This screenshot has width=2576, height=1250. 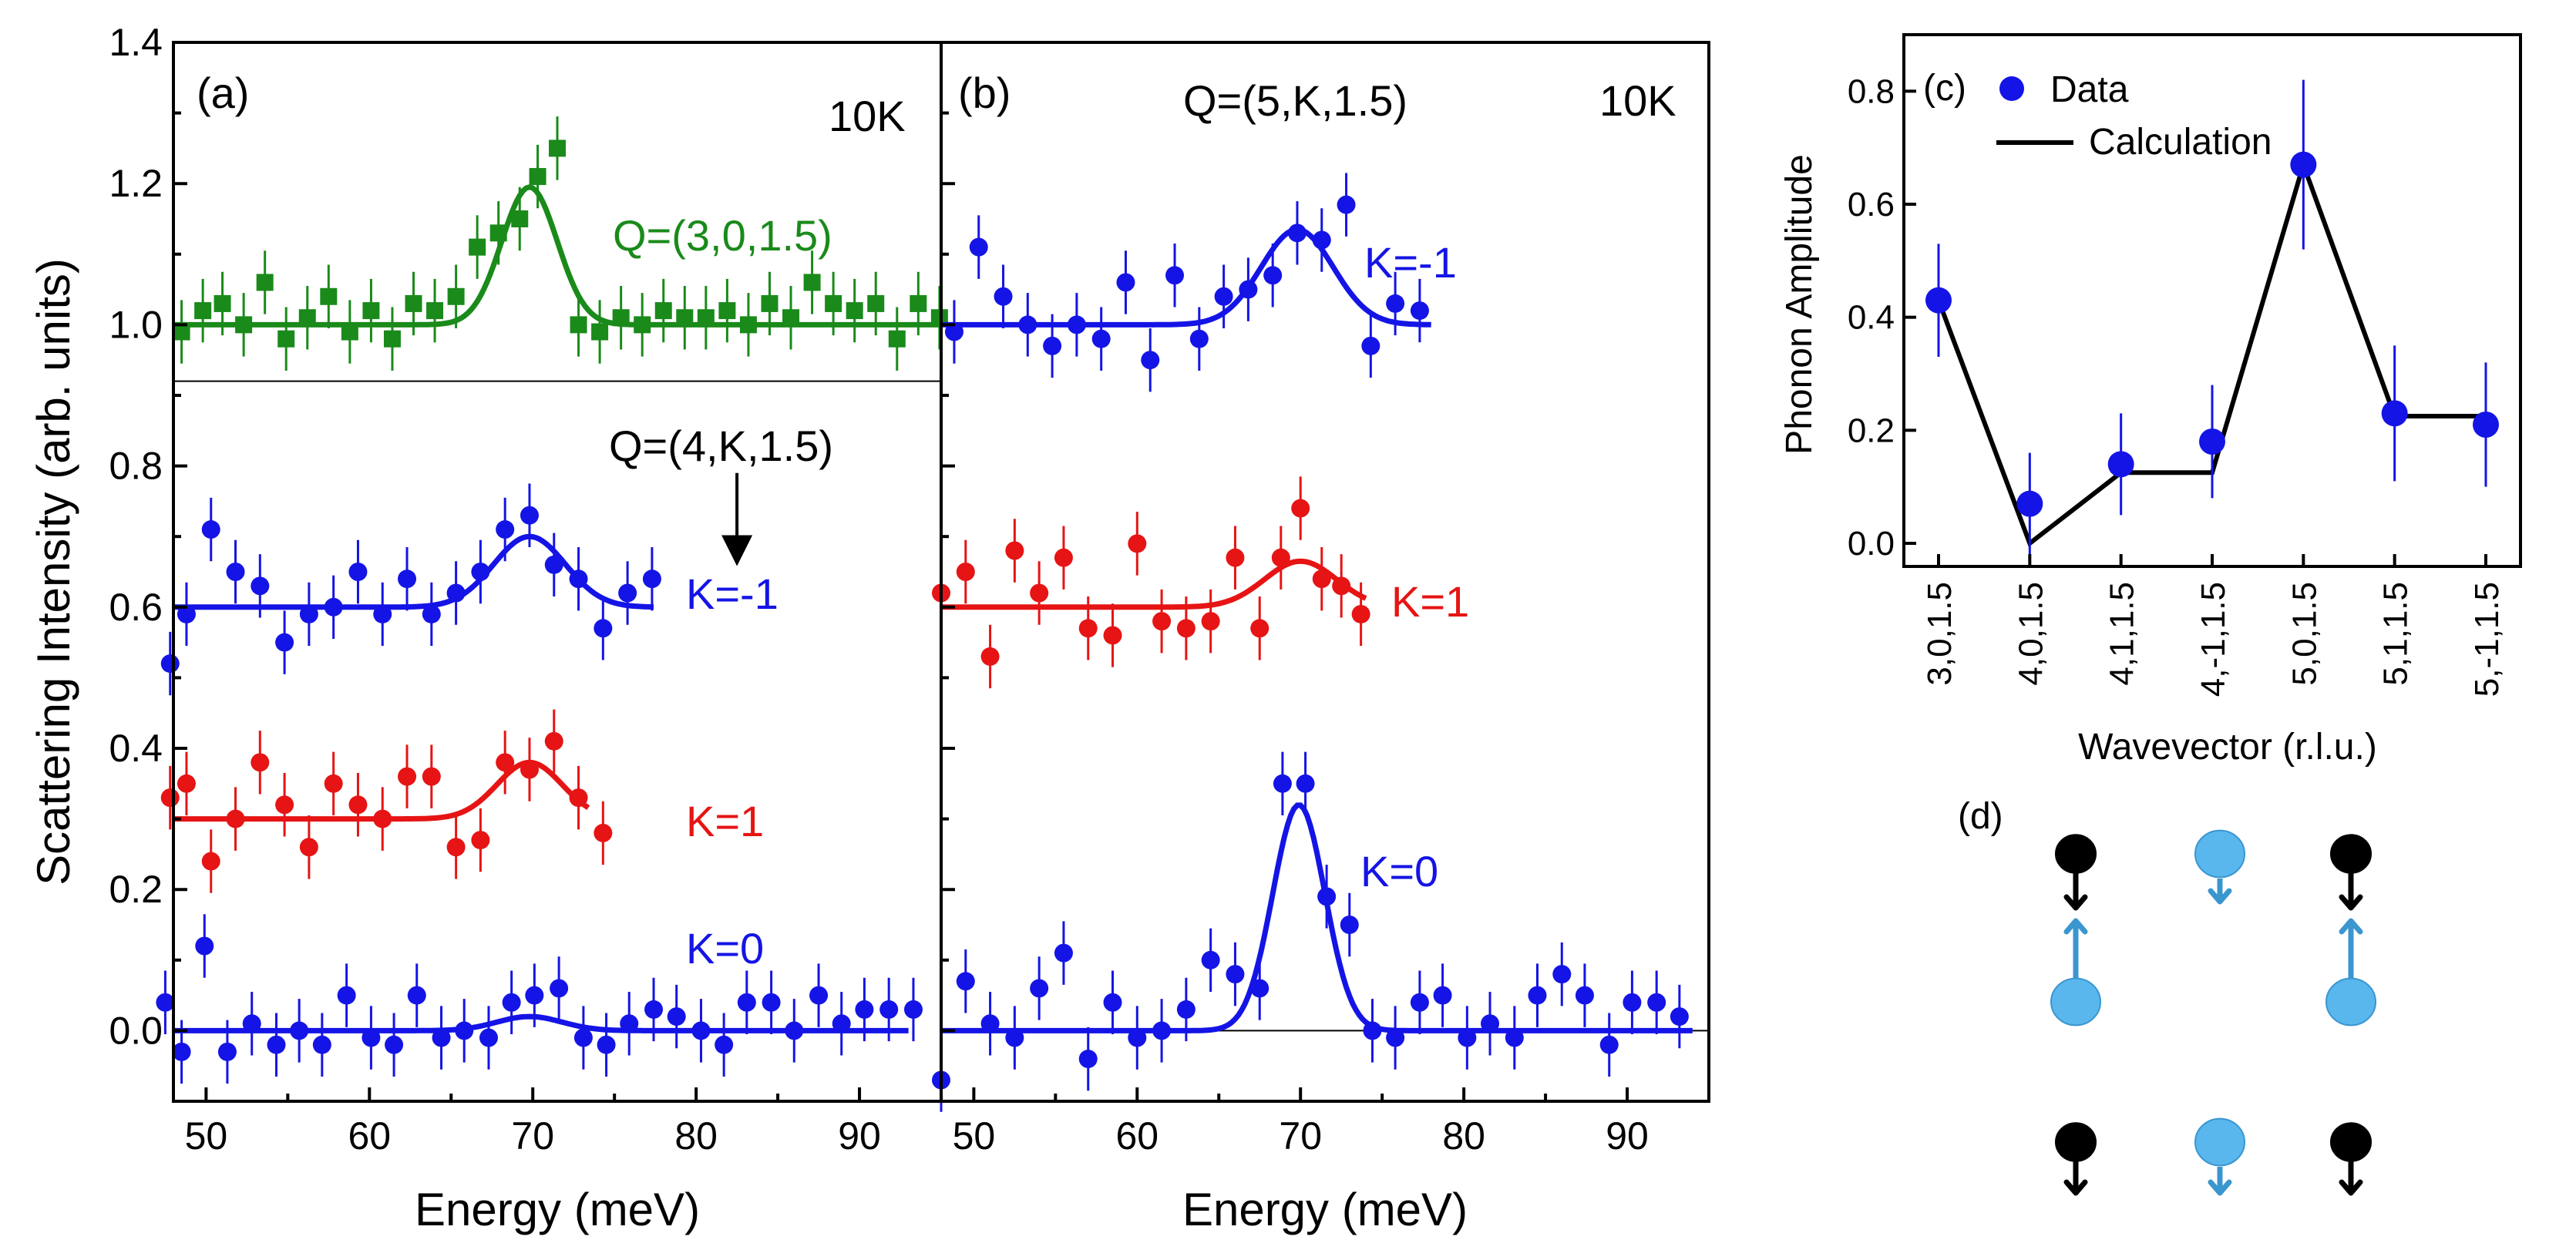 What do you see at coordinates (1295, 101) in the screenshot?
I see `panel-b-q-label: Q=(5,K,1.5)` at bounding box center [1295, 101].